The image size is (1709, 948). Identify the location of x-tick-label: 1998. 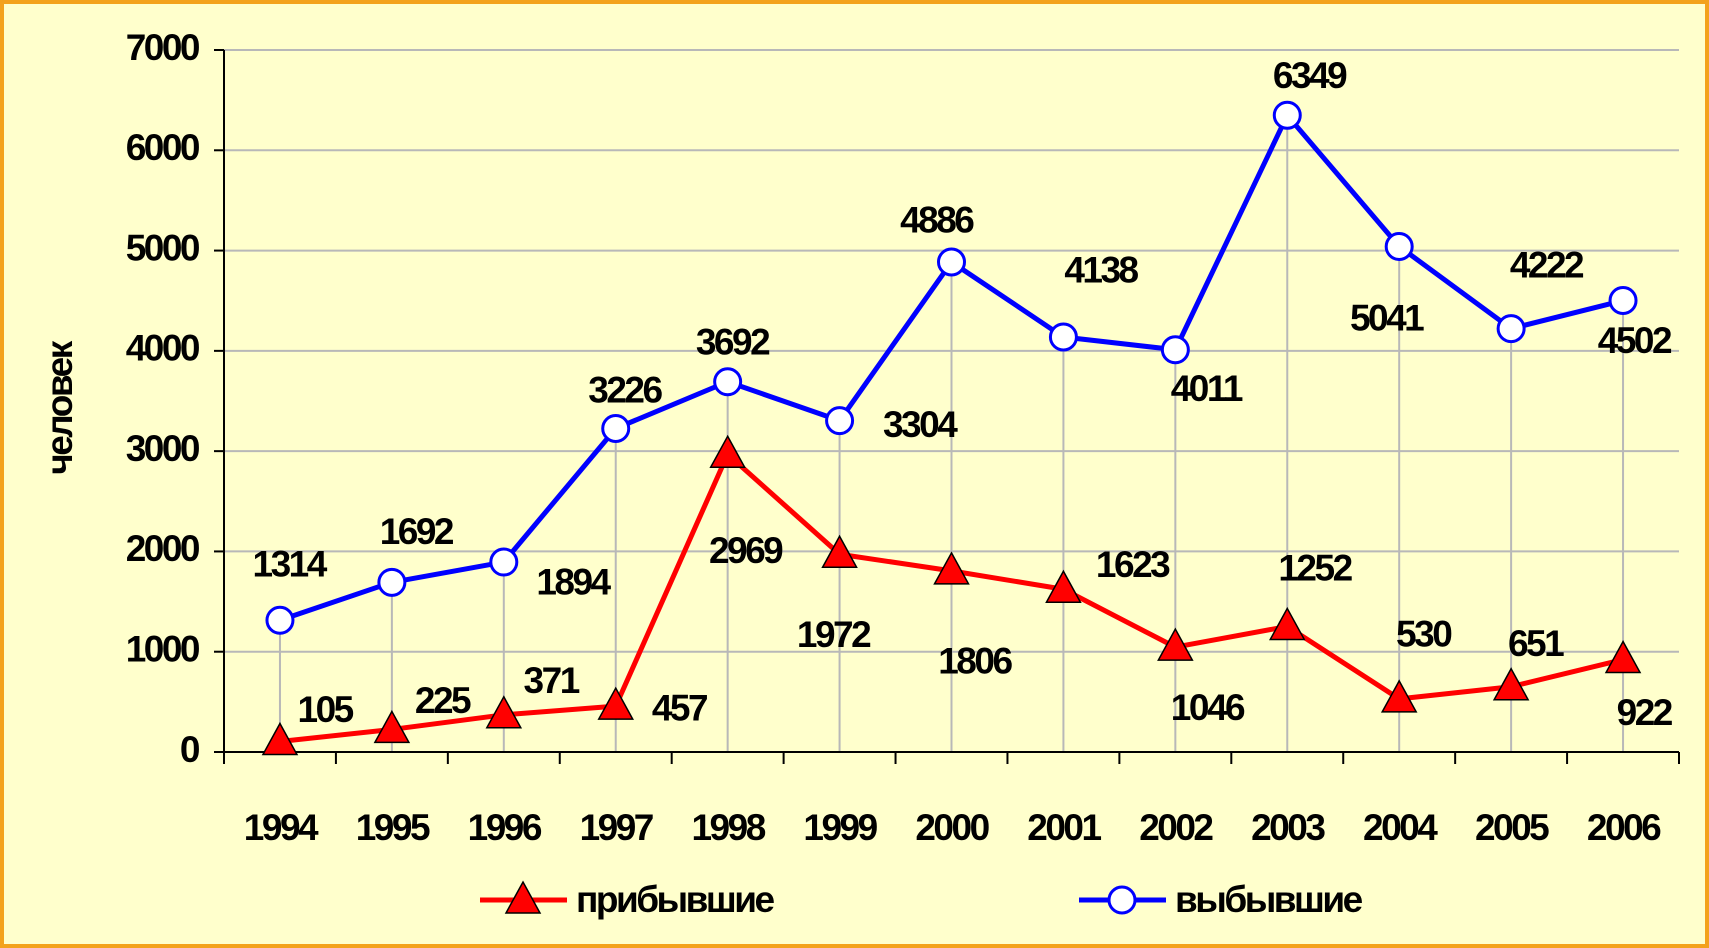
(728, 827).